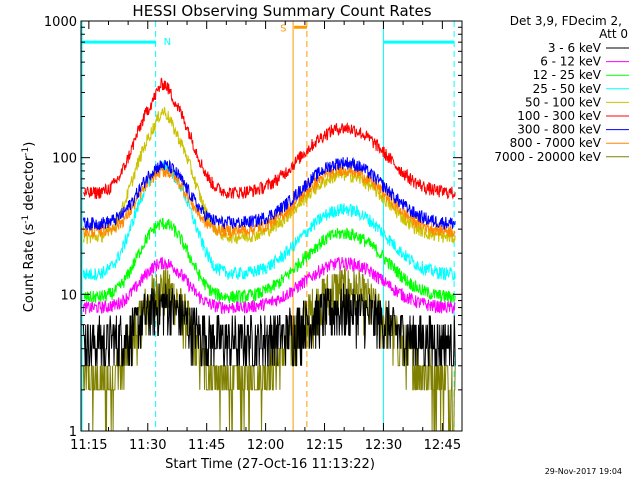  What do you see at coordinates (566, 21) in the screenshot?
I see `legend-header-line1: Det 3,9, FDecim 2,` at bounding box center [566, 21].